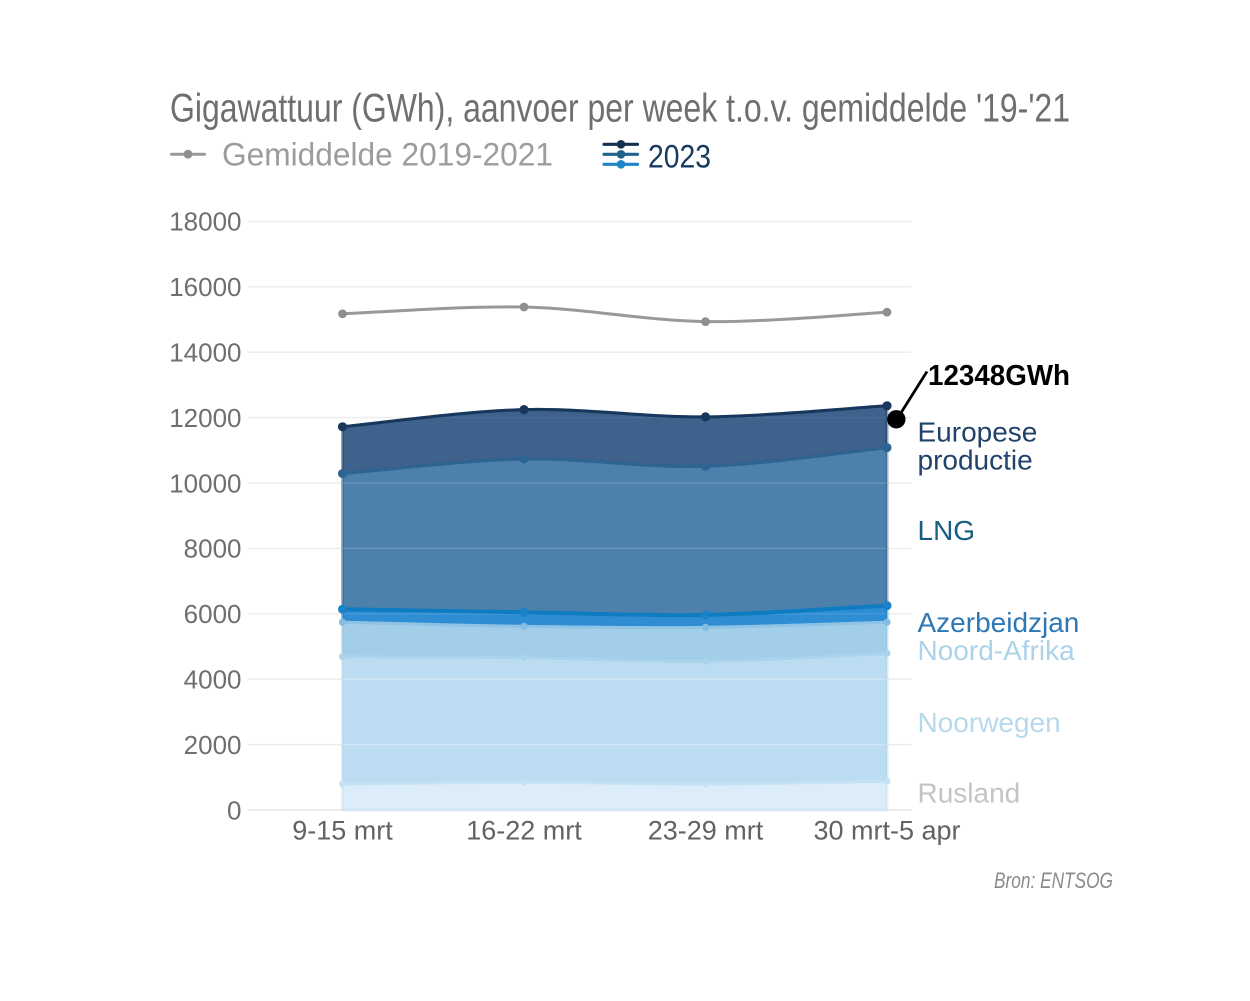  Describe the element at coordinates (999, 622) in the screenshot. I see `svg-text: Azerbeidzjan` at that location.